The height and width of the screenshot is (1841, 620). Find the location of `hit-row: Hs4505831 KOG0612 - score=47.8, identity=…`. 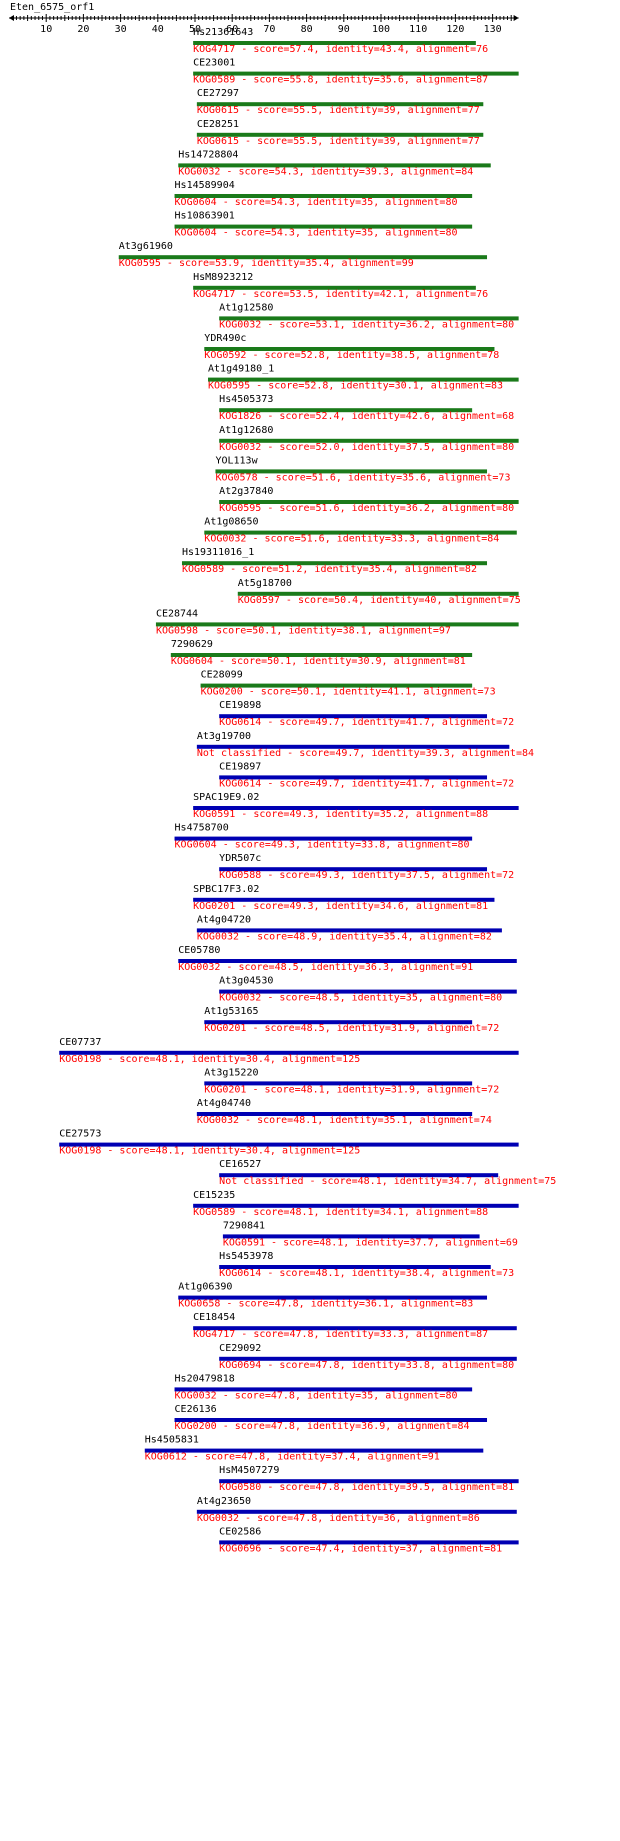

hit-row: Hs4505831 KOG0612 - score=47.8, identity=… is located at coordinates (314, 1449).